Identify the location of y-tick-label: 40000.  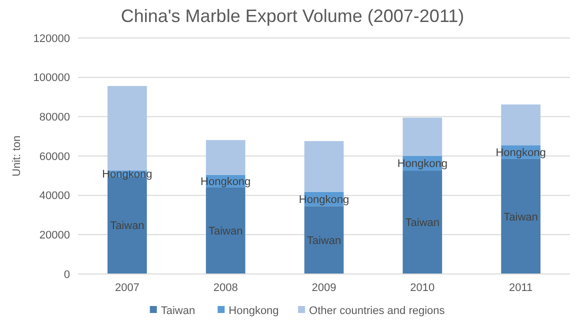
(54, 196).